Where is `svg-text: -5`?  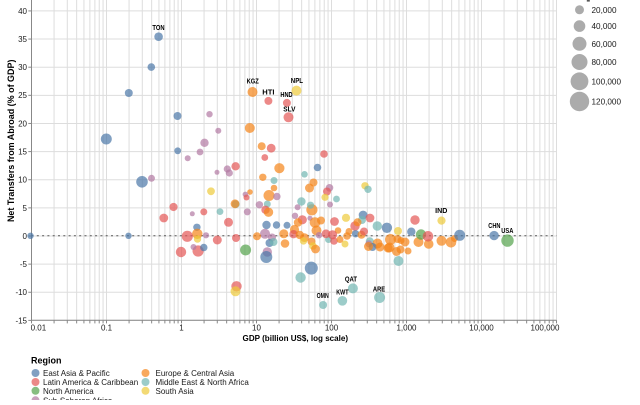 svg-text: -5 is located at coordinates (24, 264).